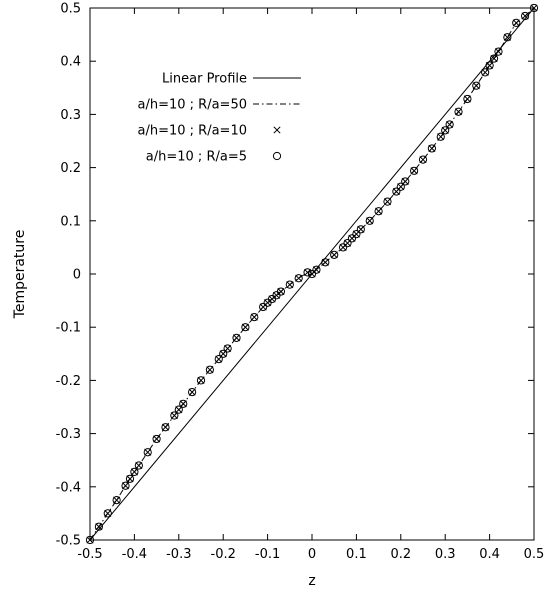 The height and width of the screenshot is (597, 544). Describe the element at coordinates (277, 130) in the screenshot. I see `legend-sample-cross` at that location.